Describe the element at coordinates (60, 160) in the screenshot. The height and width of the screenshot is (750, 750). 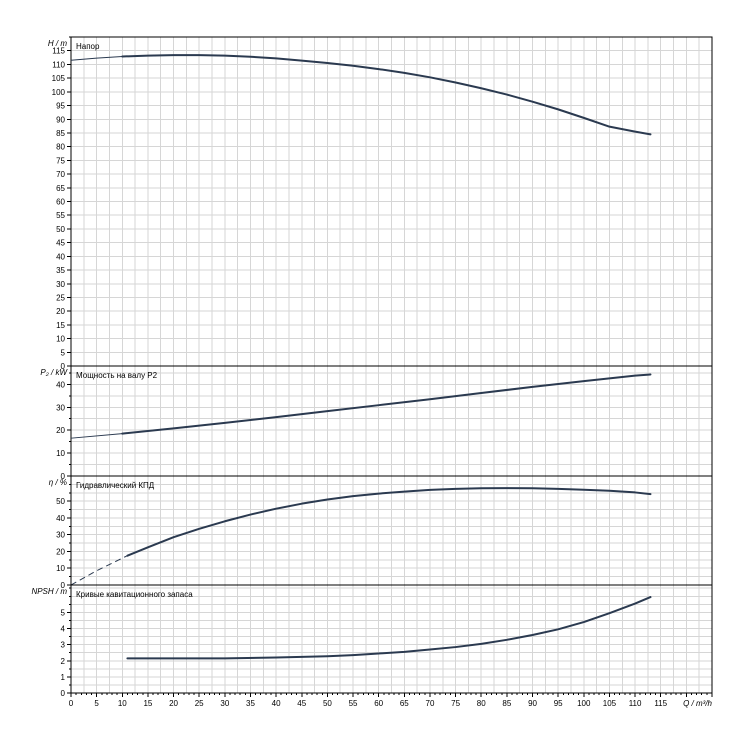
I see `y-tick-label: 75` at that location.